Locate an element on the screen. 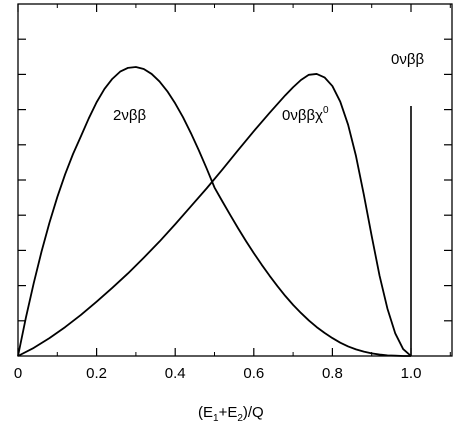 The image size is (457, 427). label-0nubb-majoron: 0νββχ0 is located at coordinates (305, 114).